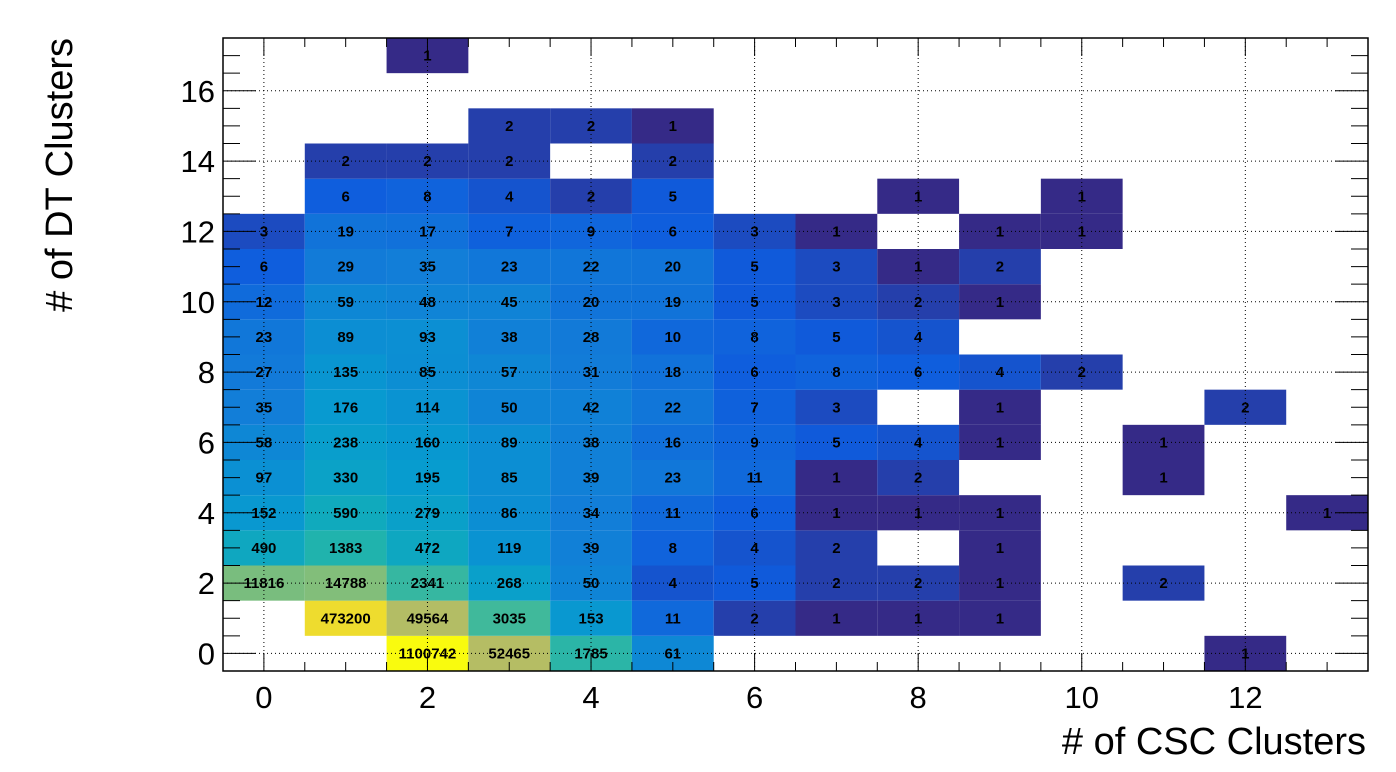 The height and width of the screenshot is (772, 1396). What do you see at coordinates (509, 478) in the screenshot?
I see `cell-value-label: 85` at bounding box center [509, 478].